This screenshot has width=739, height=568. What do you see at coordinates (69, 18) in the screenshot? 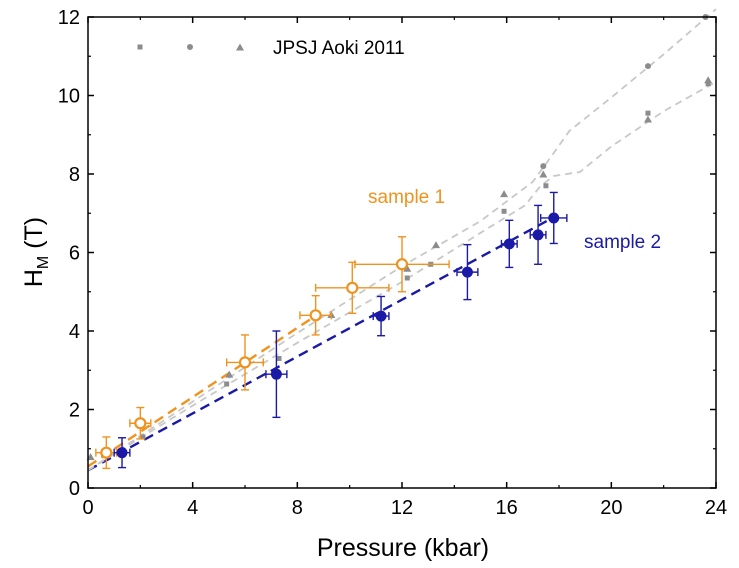
I see `y-tick-label: 12` at bounding box center [69, 18].